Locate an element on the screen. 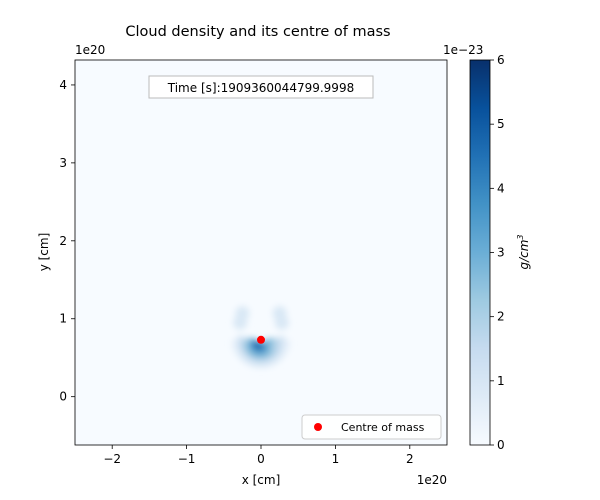 The image size is (600, 500). centre-of-mass-point is located at coordinates (261, 339).